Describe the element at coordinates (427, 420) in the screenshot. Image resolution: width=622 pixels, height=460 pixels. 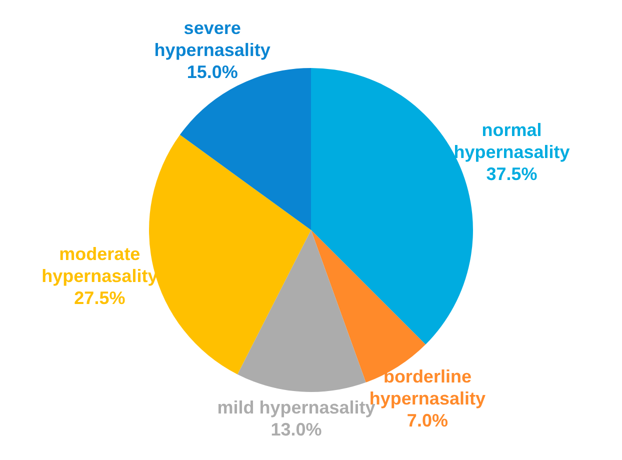
I see `data-label: 7.0%` at that location.